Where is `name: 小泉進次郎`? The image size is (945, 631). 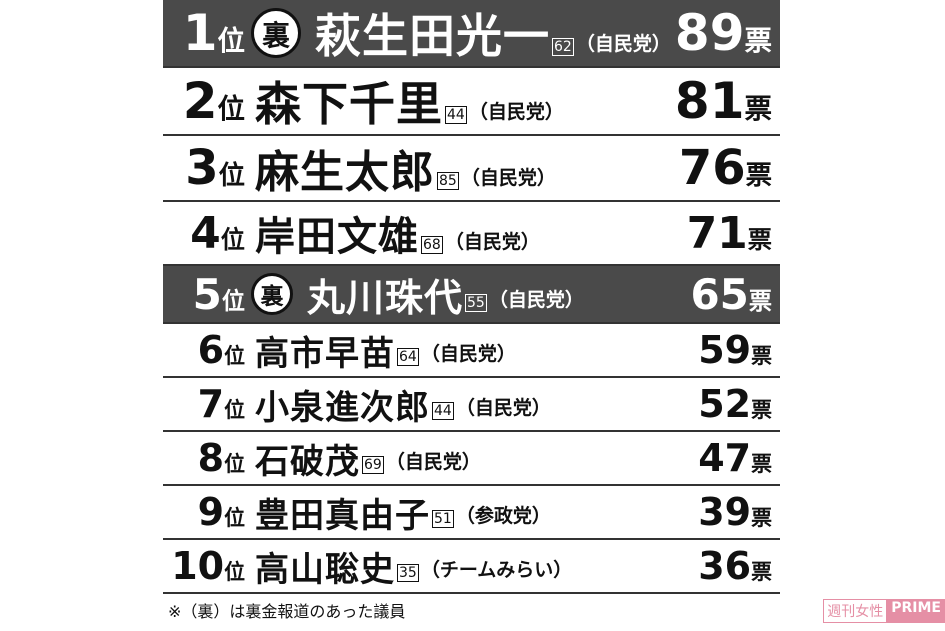
name: 小泉進次郎 is located at coordinates (342, 407).